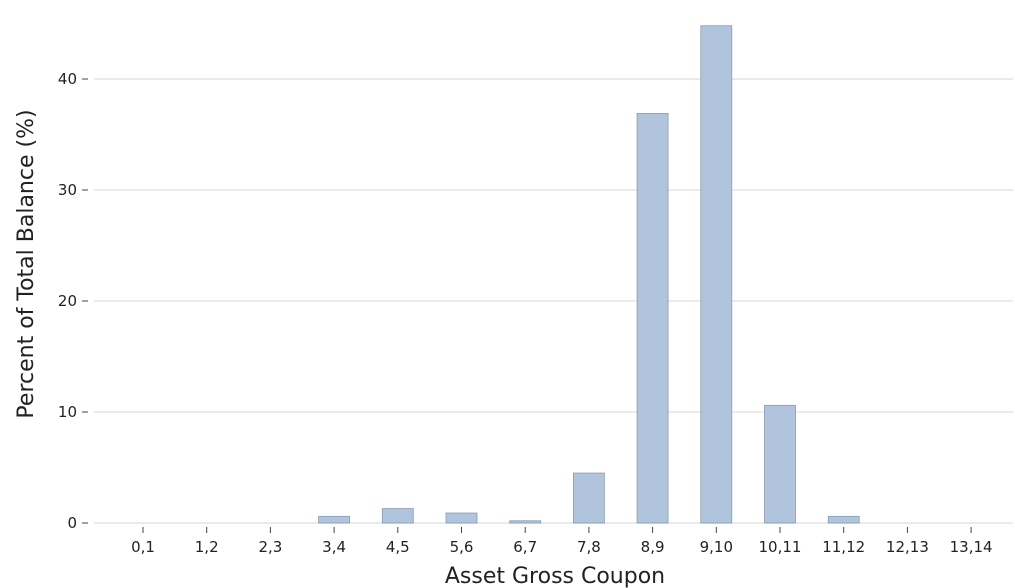 The width and height of the screenshot is (1015, 588). Describe the element at coordinates (26, 263) in the screenshot. I see `y-axis-label: Percent of Total Balance (%)` at that location.